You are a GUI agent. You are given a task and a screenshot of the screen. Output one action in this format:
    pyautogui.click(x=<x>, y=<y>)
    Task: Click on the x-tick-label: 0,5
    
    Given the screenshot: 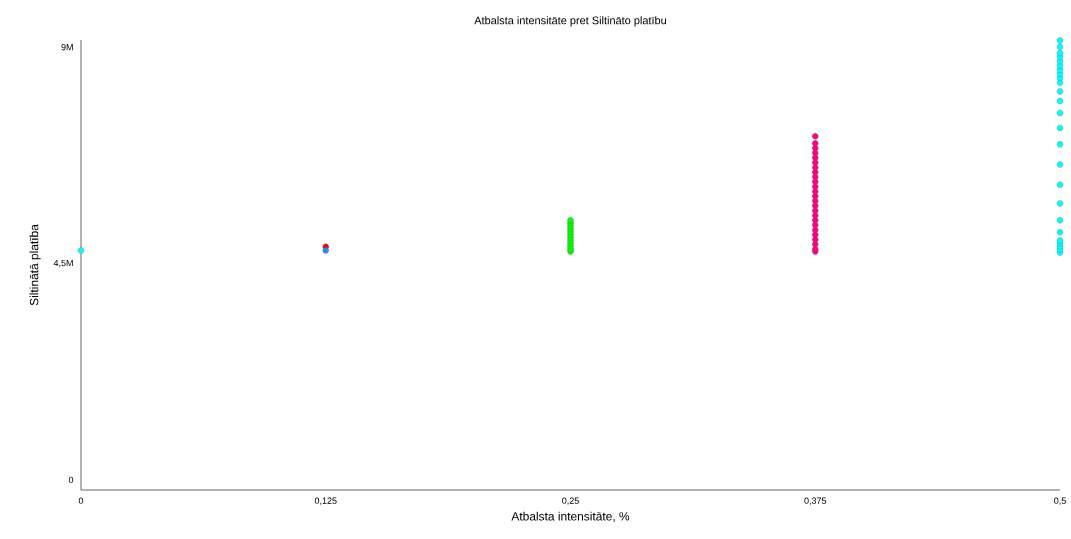 What is the action you would take?
    pyautogui.click(x=1060, y=501)
    